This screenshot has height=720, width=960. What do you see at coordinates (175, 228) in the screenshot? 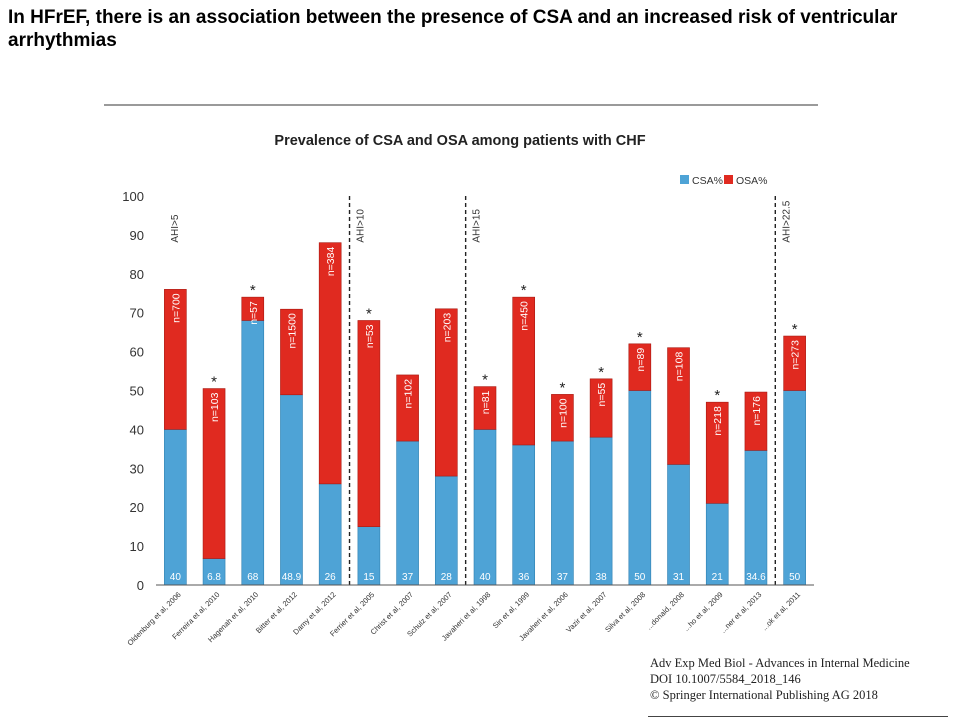
I see `group-label: AHI>5` at bounding box center [175, 228].